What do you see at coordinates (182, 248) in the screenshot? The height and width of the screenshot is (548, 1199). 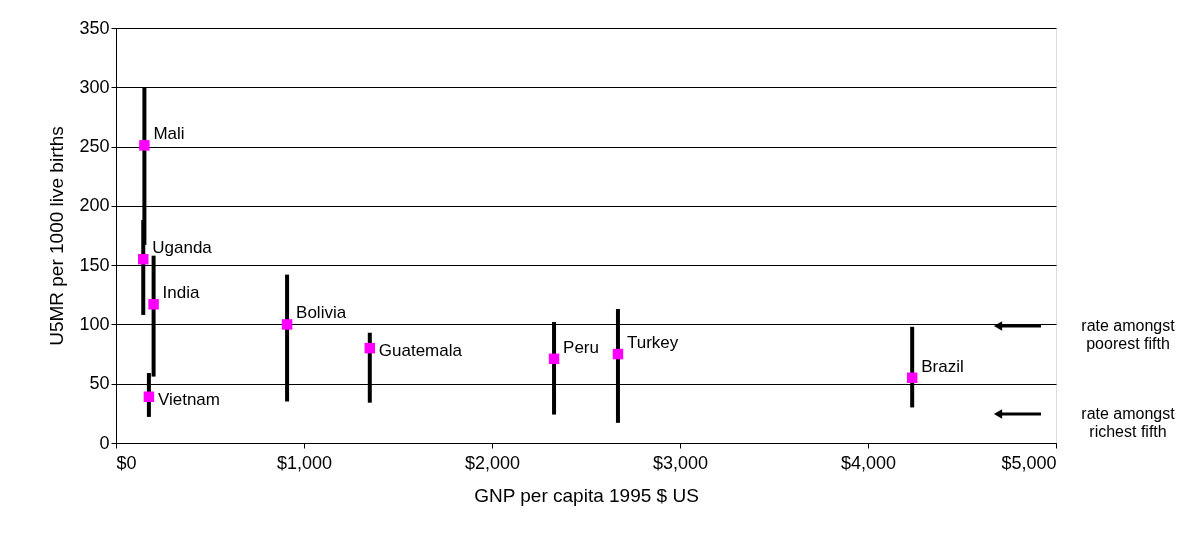 I see `annotation: Uganda` at bounding box center [182, 248].